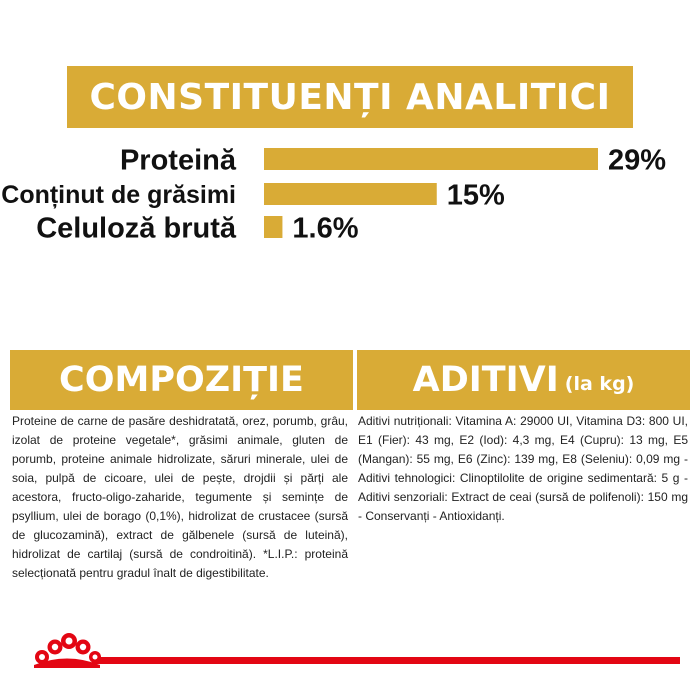  I want to click on additives-banner: ADITIVI (la kg), so click(523, 380).